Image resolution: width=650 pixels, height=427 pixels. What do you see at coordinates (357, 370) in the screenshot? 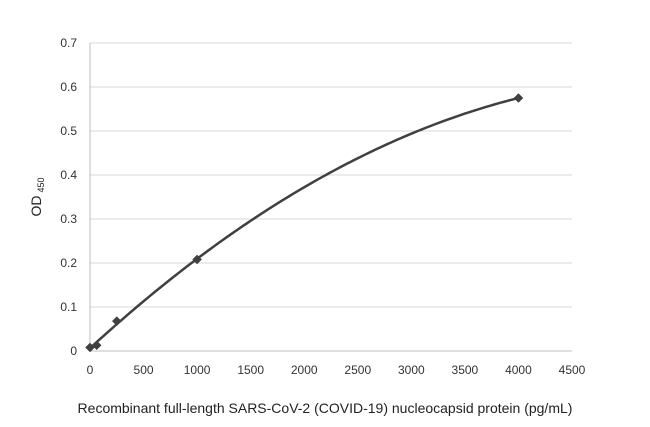
I see `x-tick-label: 2500` at bounding box center [357, 370].